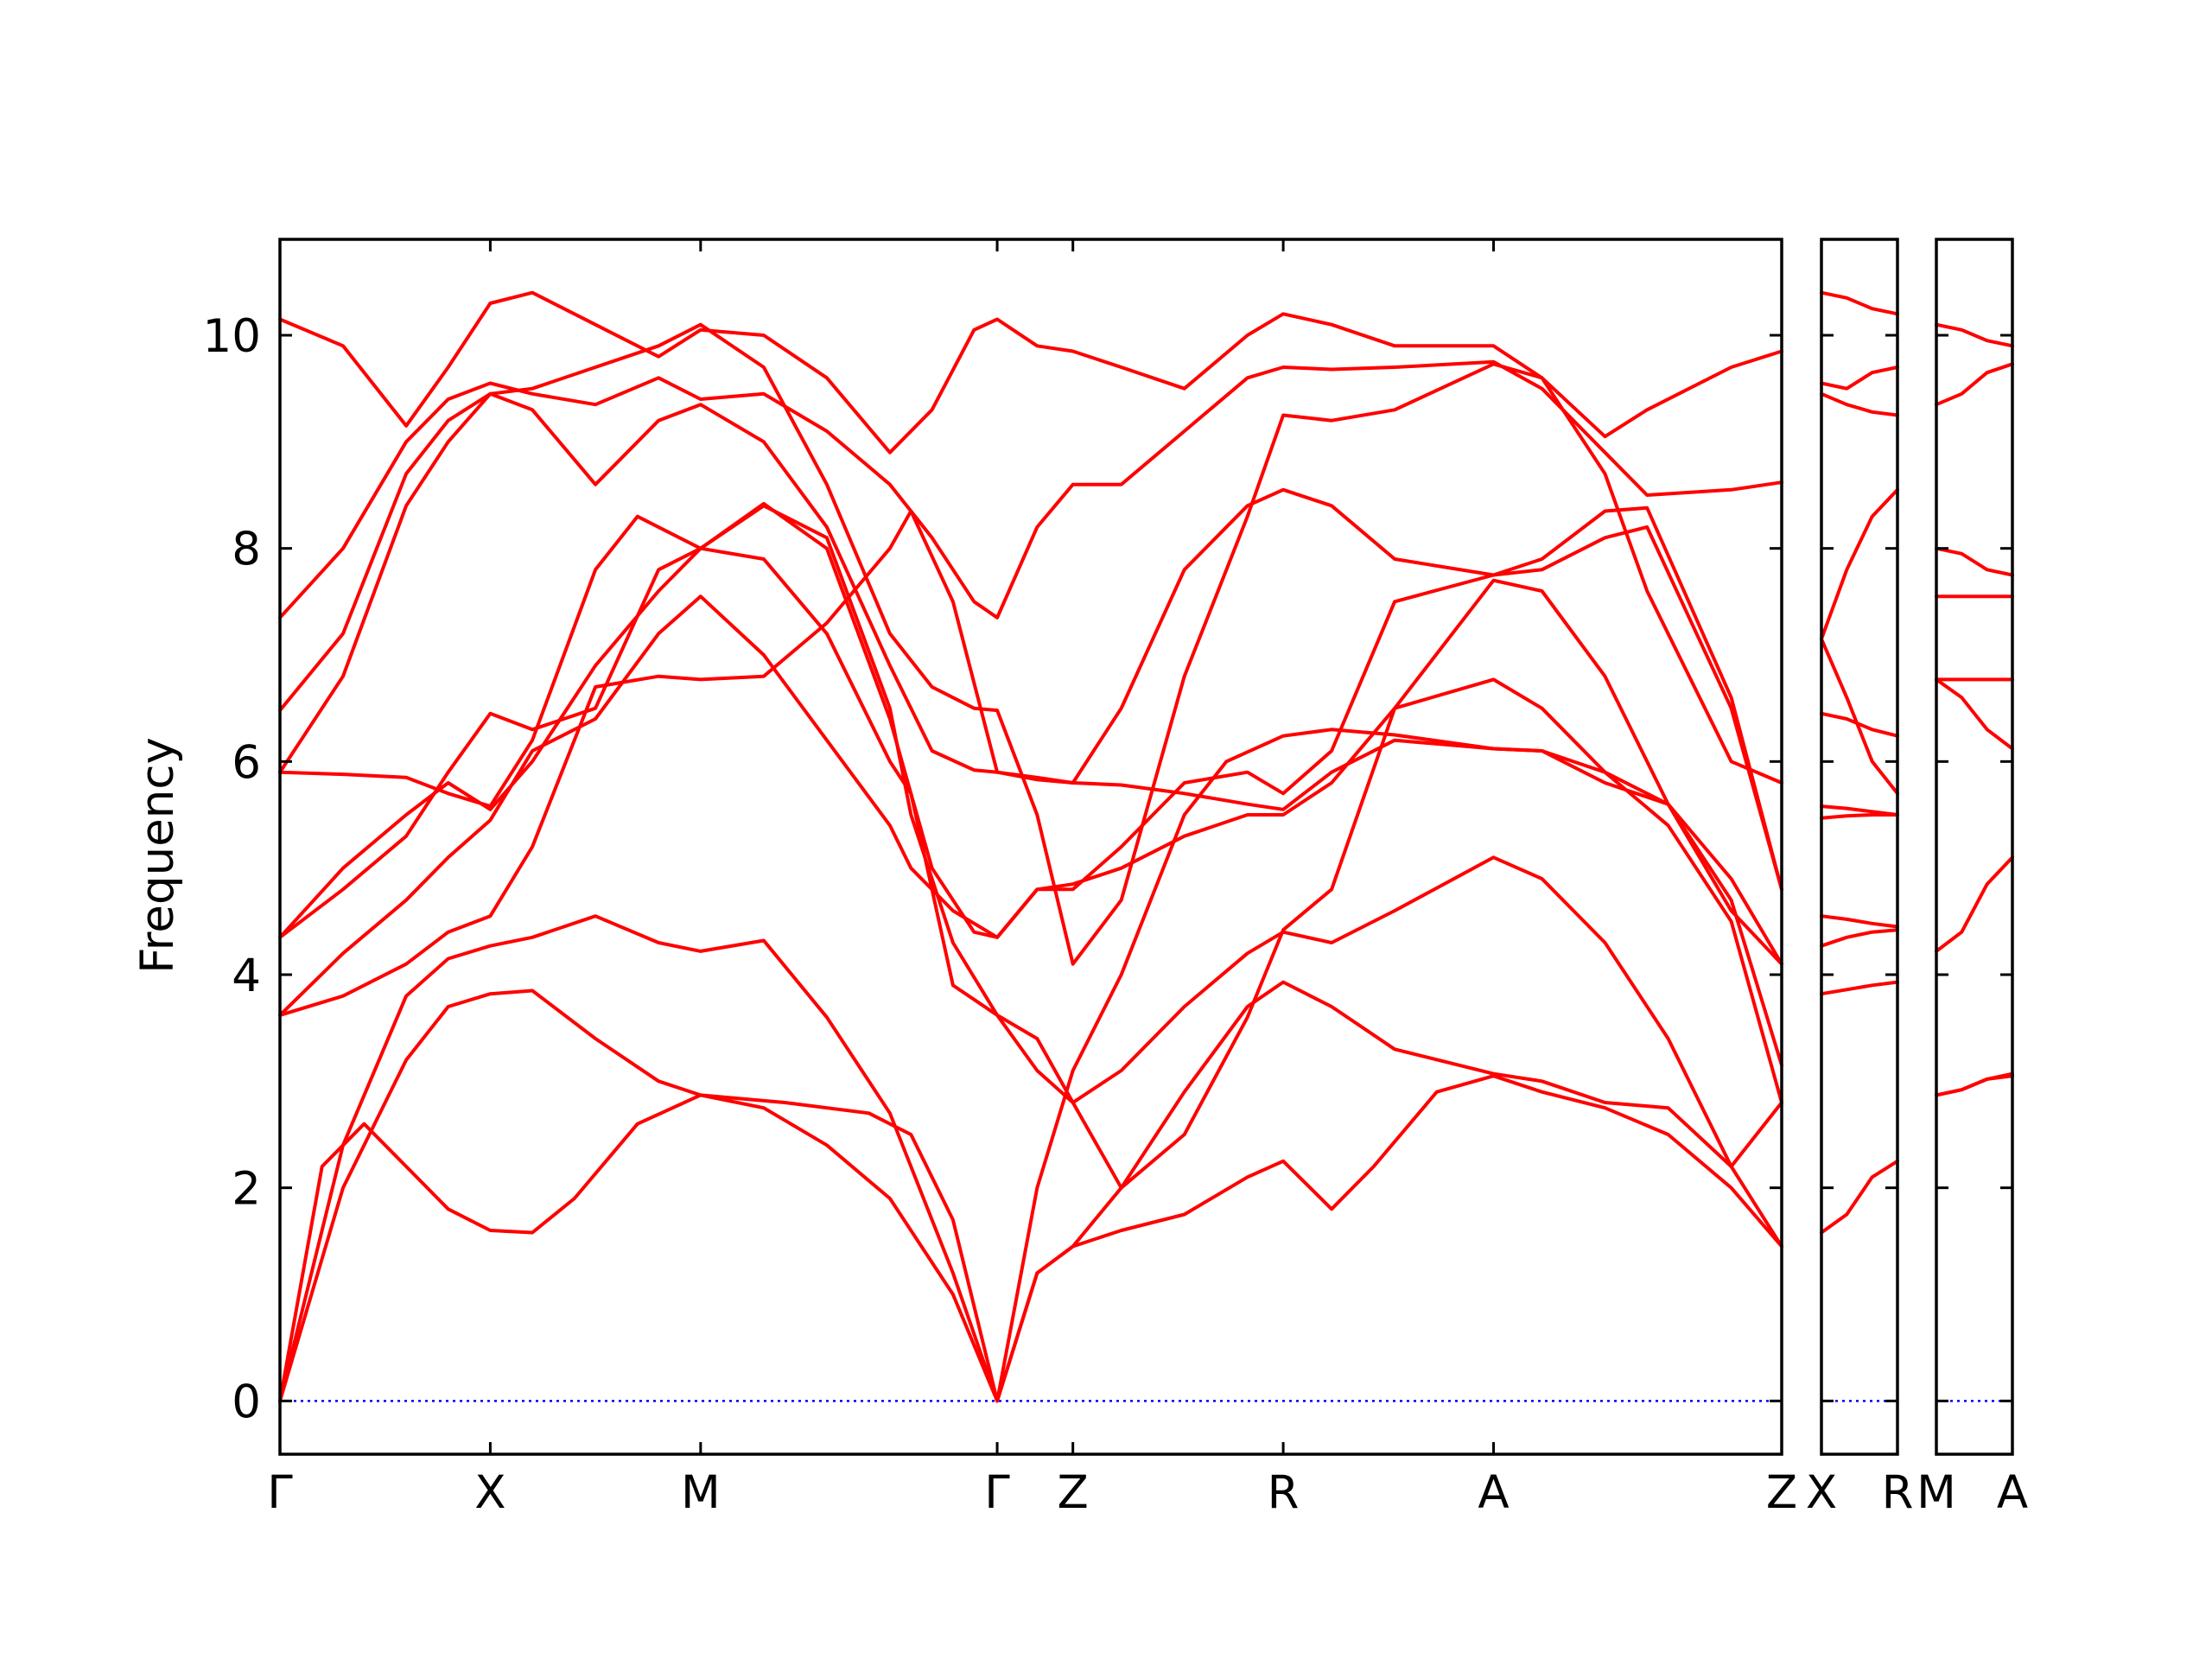  I want to click on y-tick-label-3: 6, so click(246, 762).